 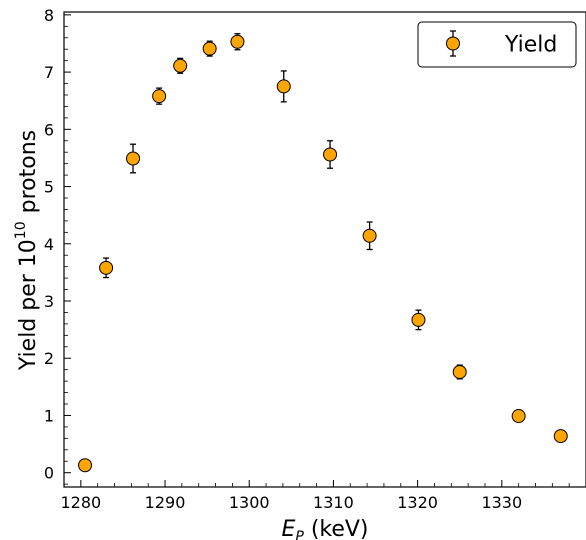 I want to click on y-tick-label: 8, so click(x=49, y=15).